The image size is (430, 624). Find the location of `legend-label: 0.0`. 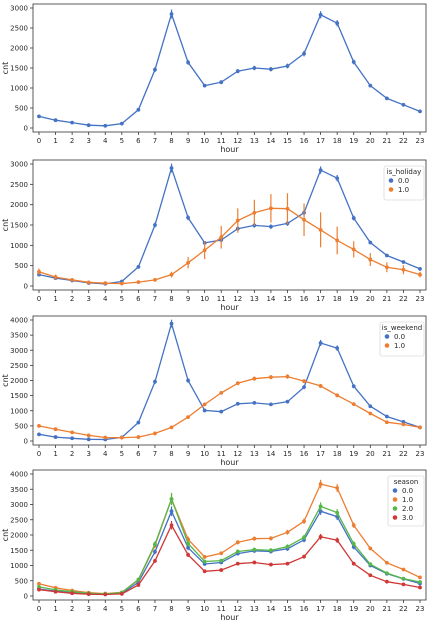

legend-label: 0.0 is located at coordinates (403, 181).